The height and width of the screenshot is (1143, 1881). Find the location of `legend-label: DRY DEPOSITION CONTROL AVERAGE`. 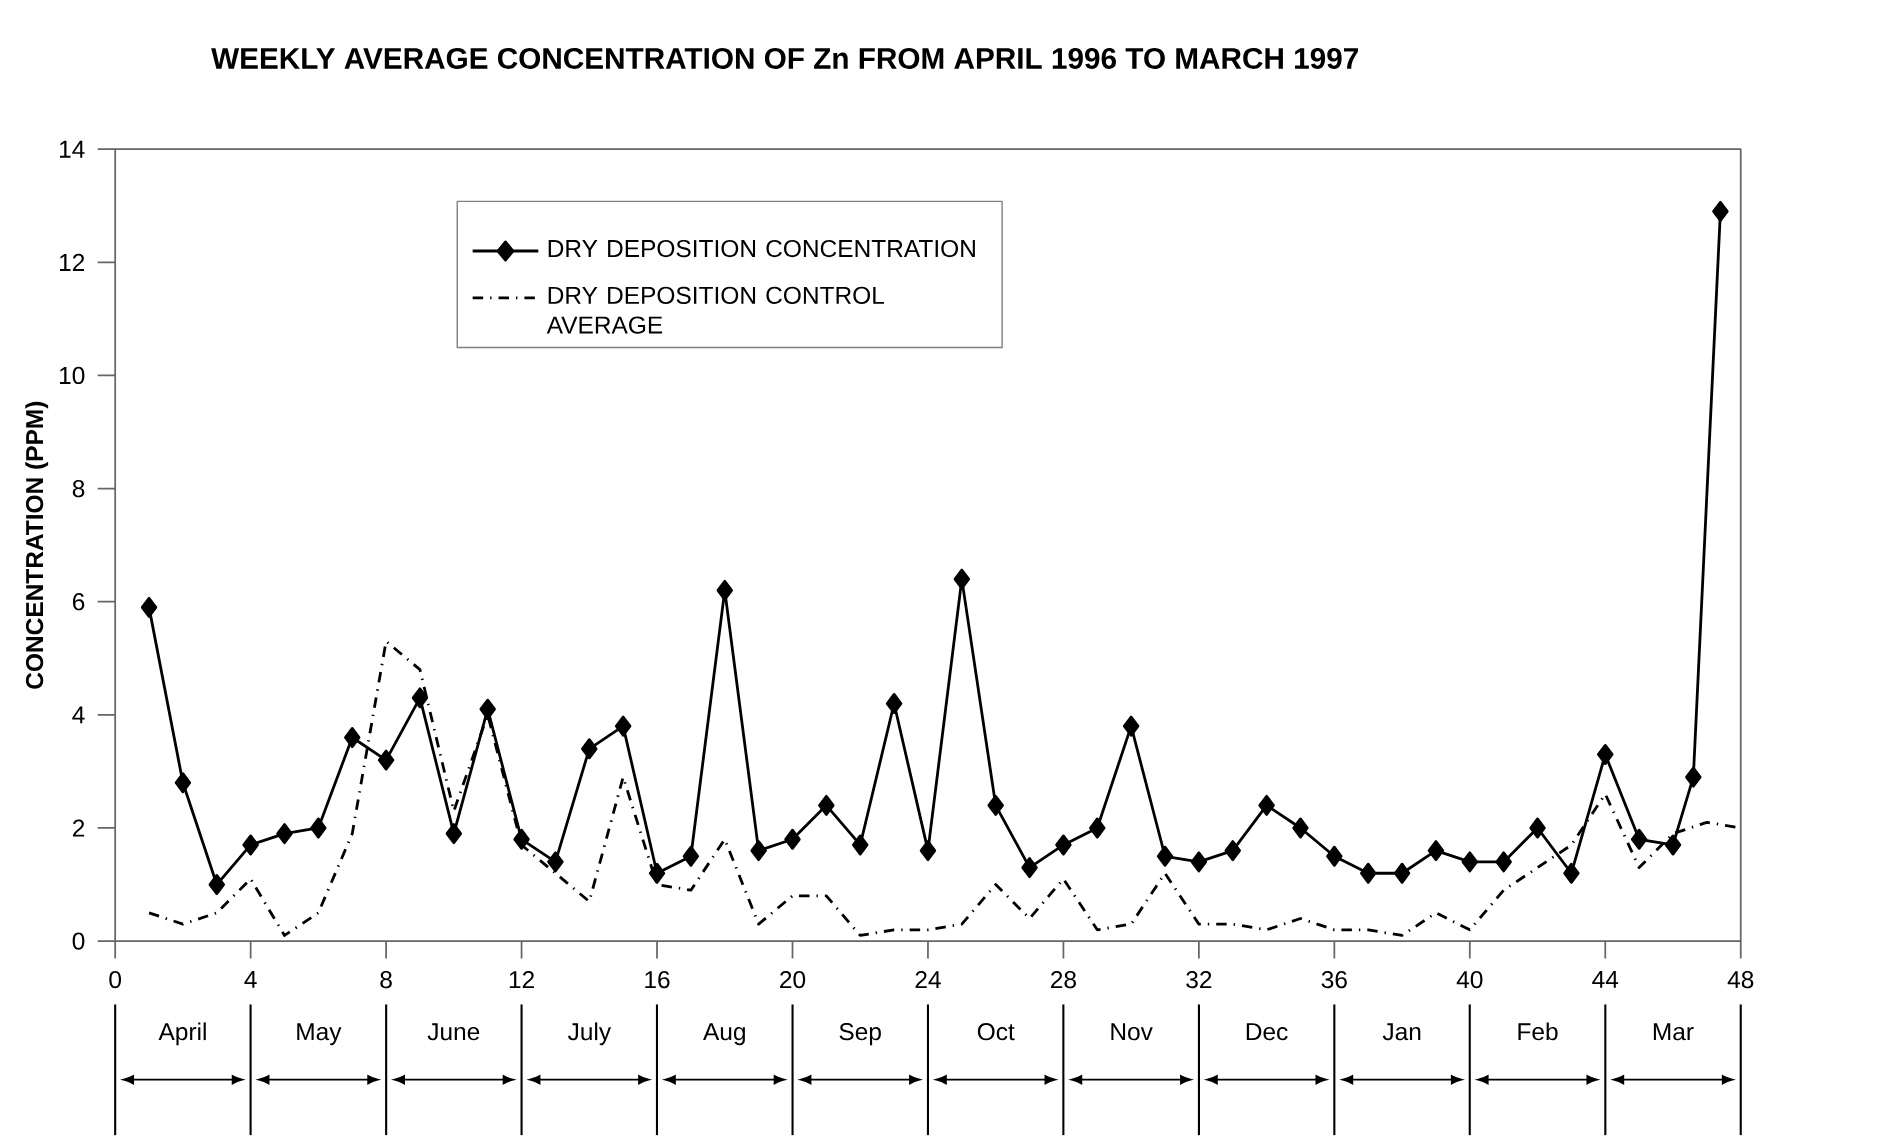

legend-label: DRY DEPOSITION CONTROL AVERAGE is located at coordinates (715, 310).